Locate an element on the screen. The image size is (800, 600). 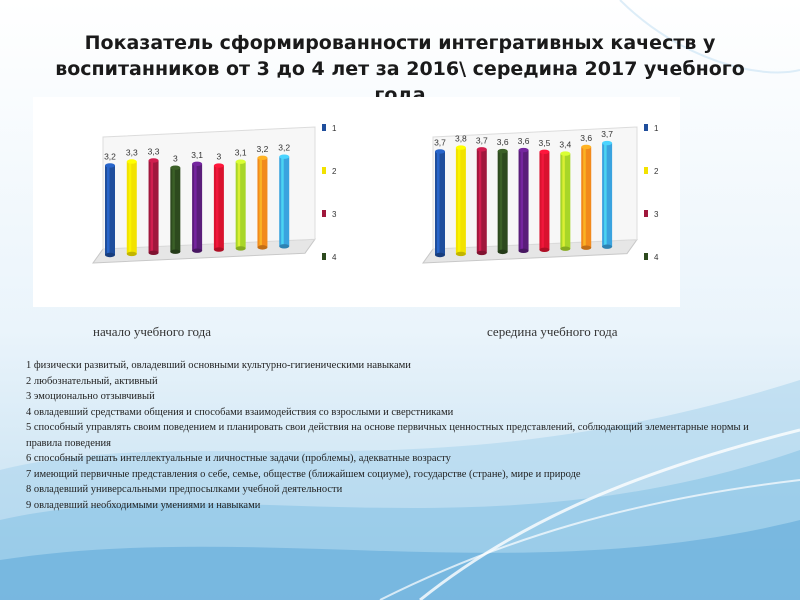
chart-mid-year-svg: 3,7 3,8 3,7 3,6 3,6 3,5 3,4 3,6 3,7 1 2 3 4 is located at coordinates (540, 194).